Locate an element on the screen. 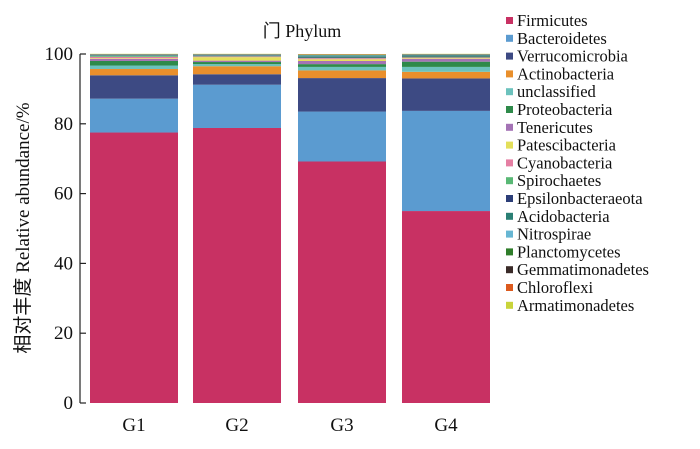  bar-segment-g4-actinobacteria is located at coordinates (446, 75).